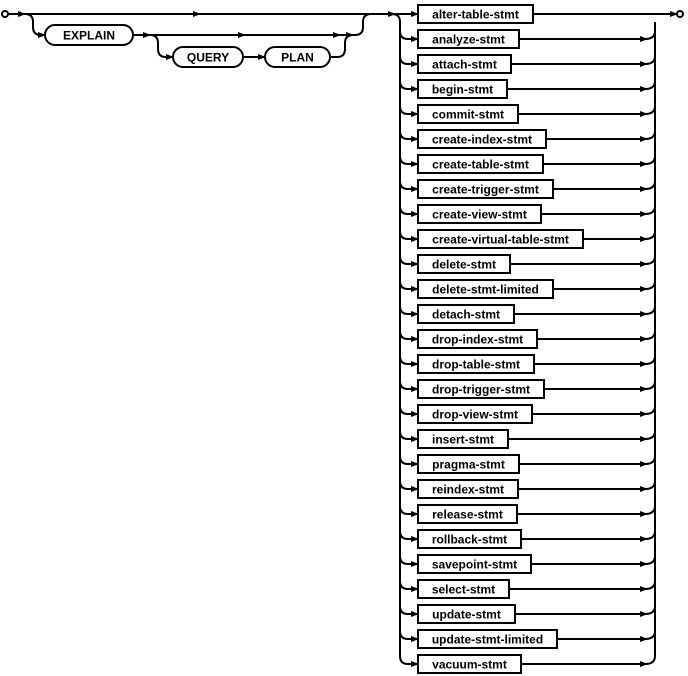 This screenshot has height=676, width=688. Describe the element at coordinates (35, 25) in the screenshot. I see `explain-branch` at that location.